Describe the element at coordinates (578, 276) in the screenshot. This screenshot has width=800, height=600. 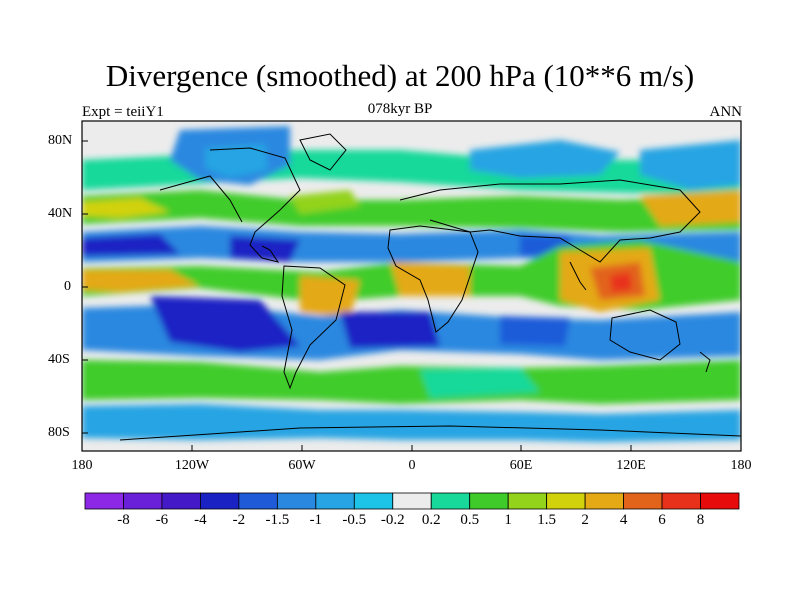
I see `coastline-india` at that location.